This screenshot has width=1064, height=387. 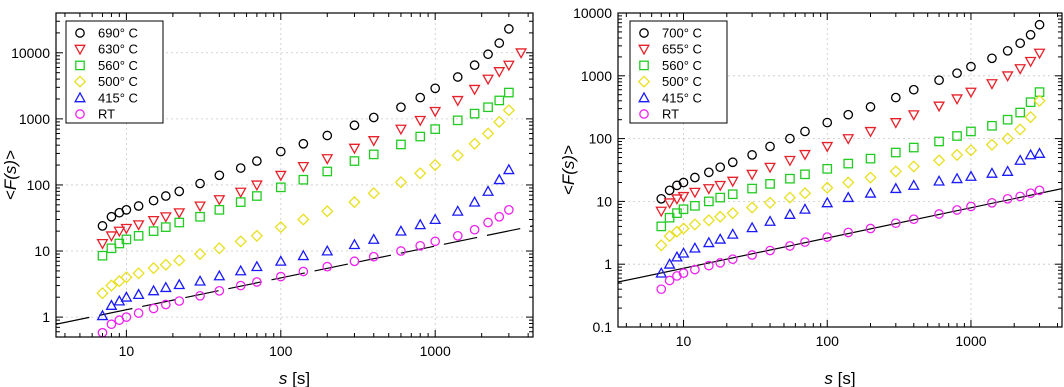 What do you see at coordinates (970, 341) in the screenshot?
I see `x-tick-label: 1000` at bounding box center [970, 341].